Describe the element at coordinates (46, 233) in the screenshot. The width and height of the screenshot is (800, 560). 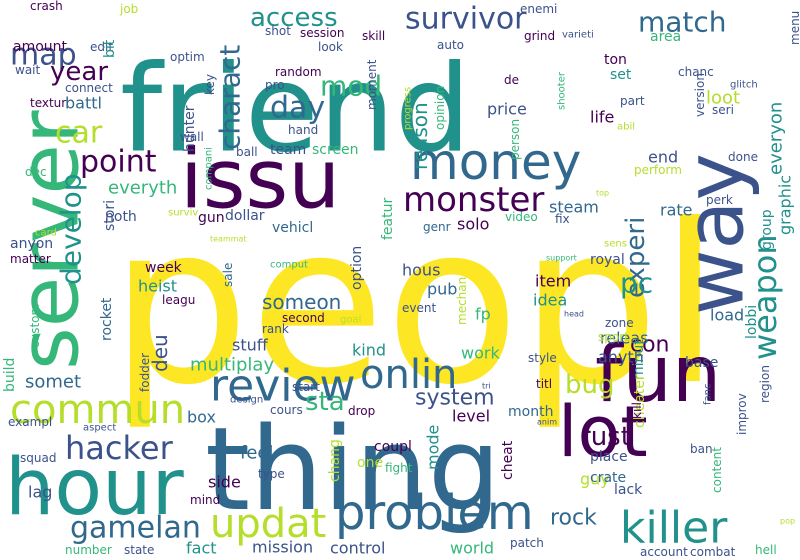
I see `word-card: card` at that location.